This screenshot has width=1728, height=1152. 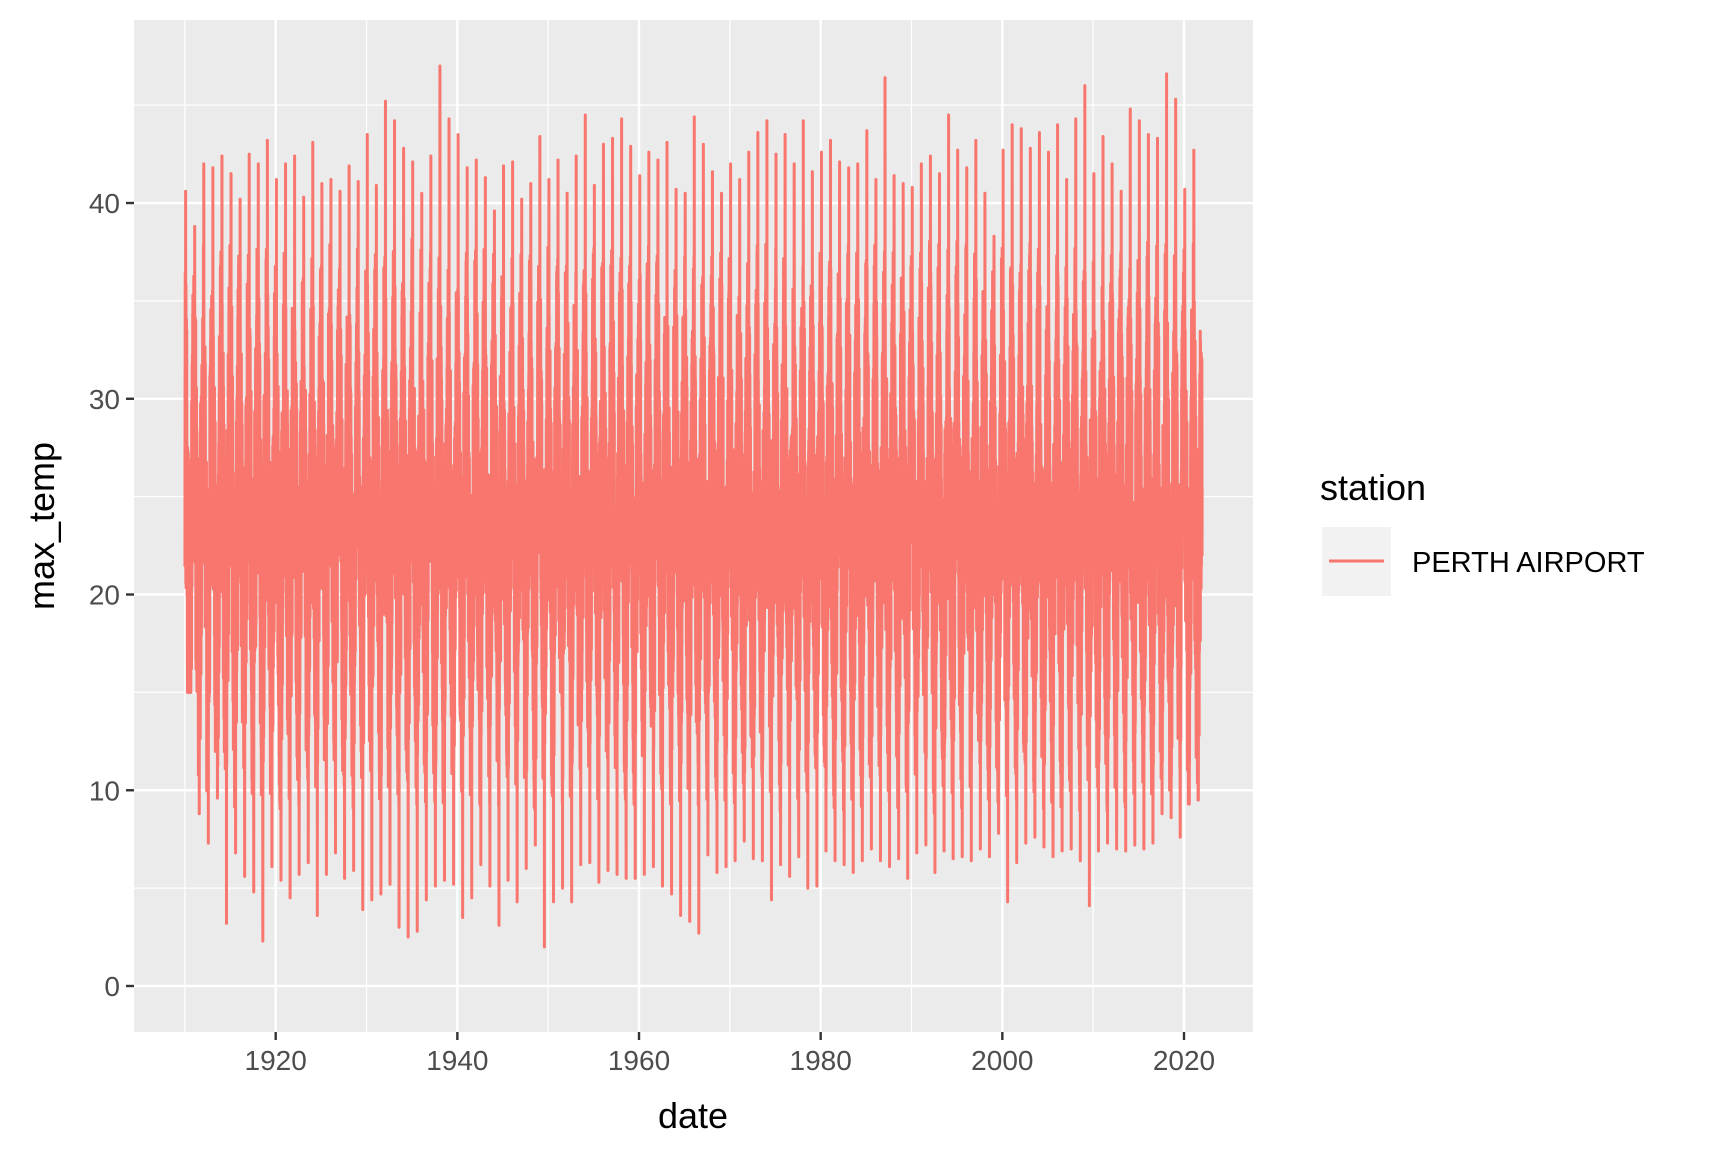 I want to click on x-axis-title: date, so click(x=693, y=1115).